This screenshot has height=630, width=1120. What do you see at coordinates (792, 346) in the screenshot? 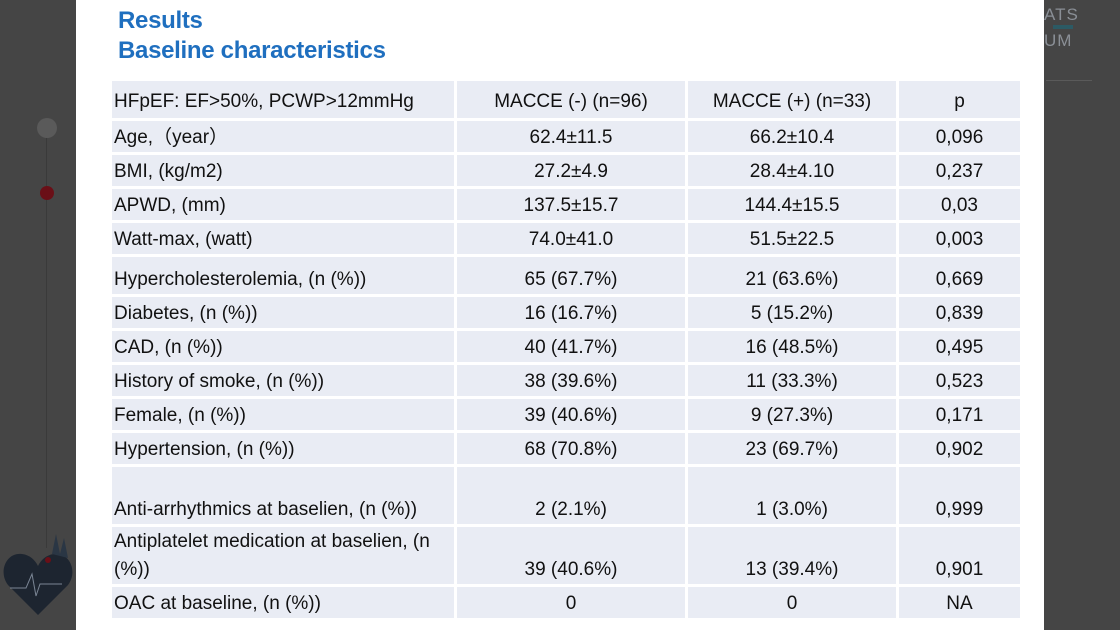
I see `cell-macce-pos: 16 (48.5%)` at bounding box center [792, 346].